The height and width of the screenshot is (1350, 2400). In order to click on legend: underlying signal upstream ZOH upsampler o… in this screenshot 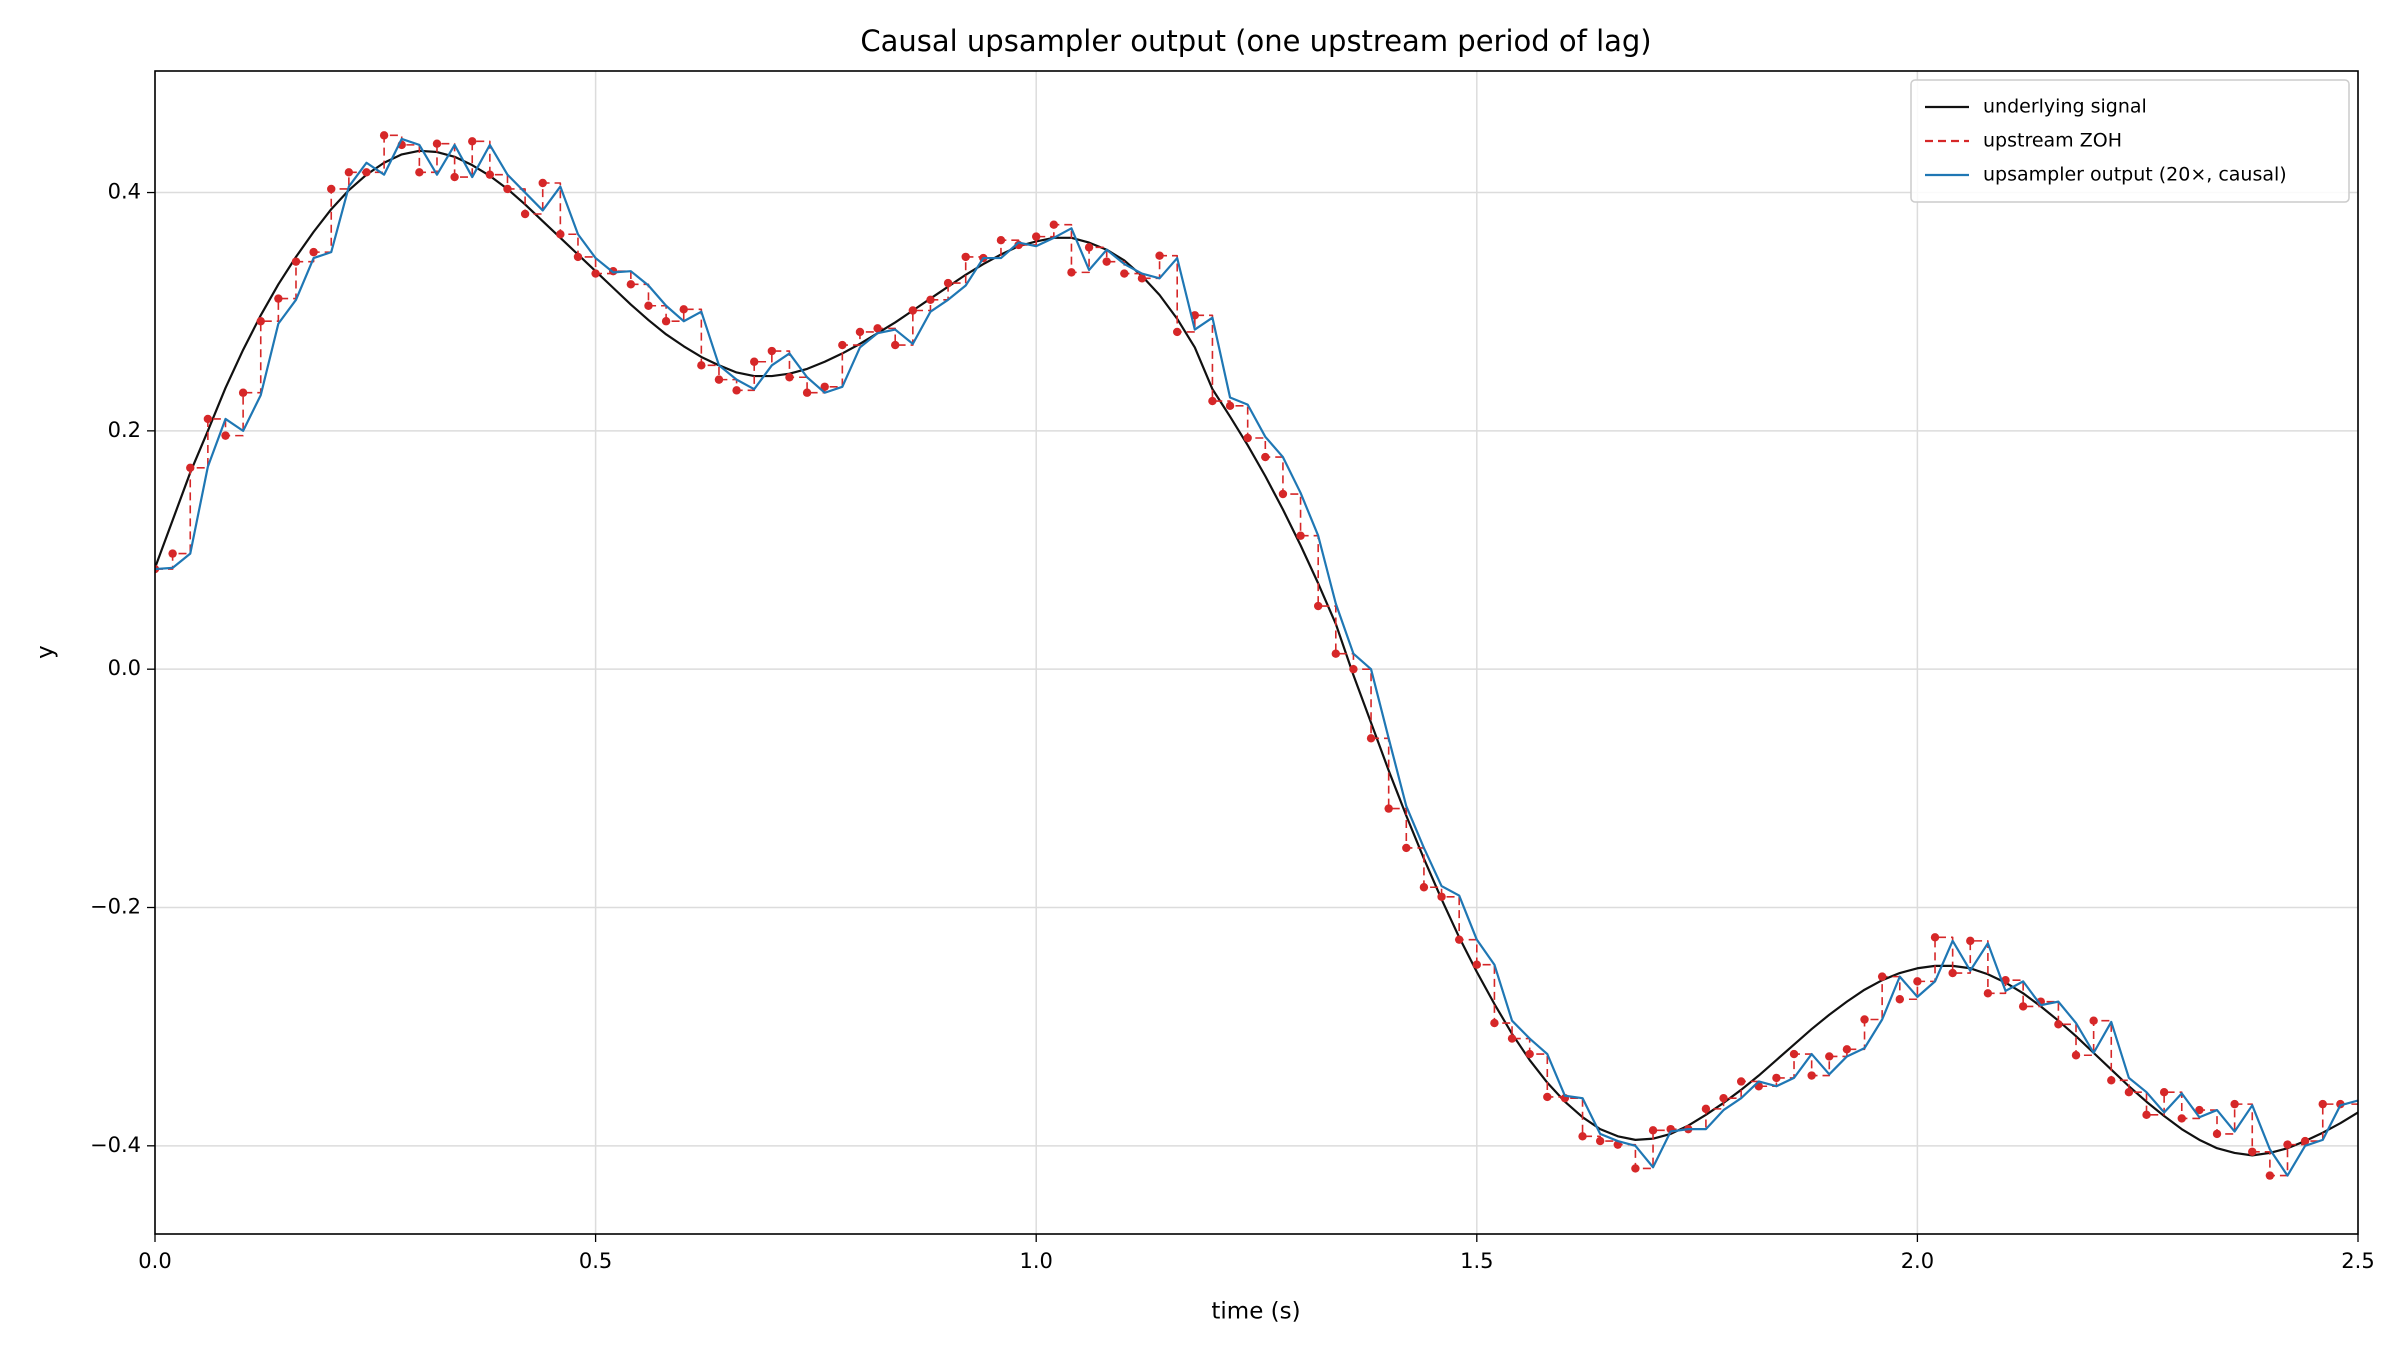, I will do `click(2130, 141)`.